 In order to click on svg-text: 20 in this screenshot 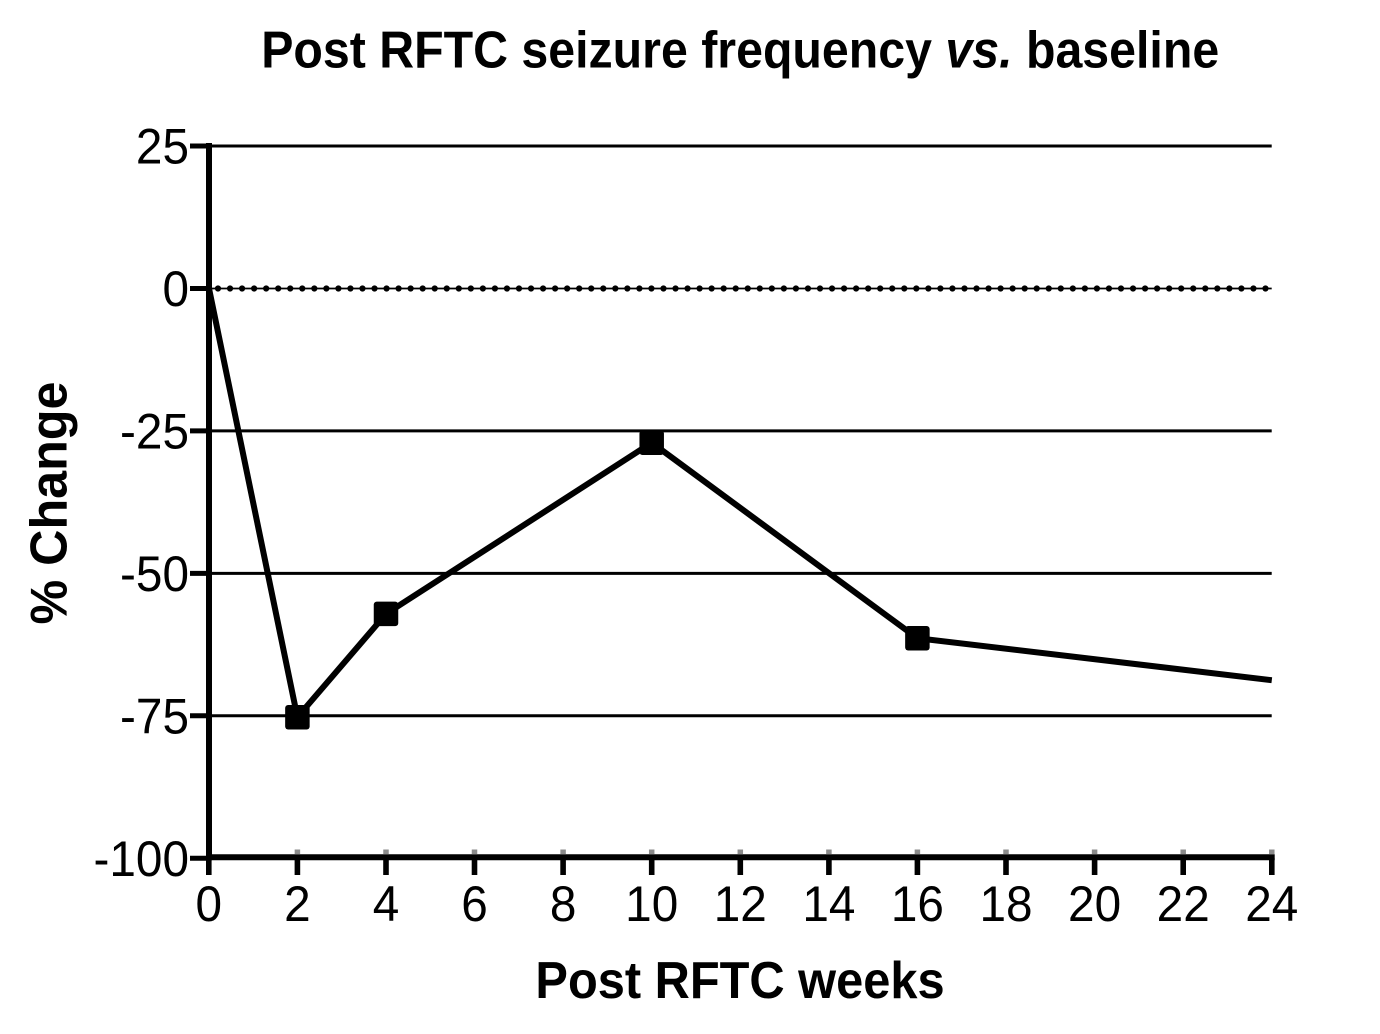, I will do `click(1094, 905)`.